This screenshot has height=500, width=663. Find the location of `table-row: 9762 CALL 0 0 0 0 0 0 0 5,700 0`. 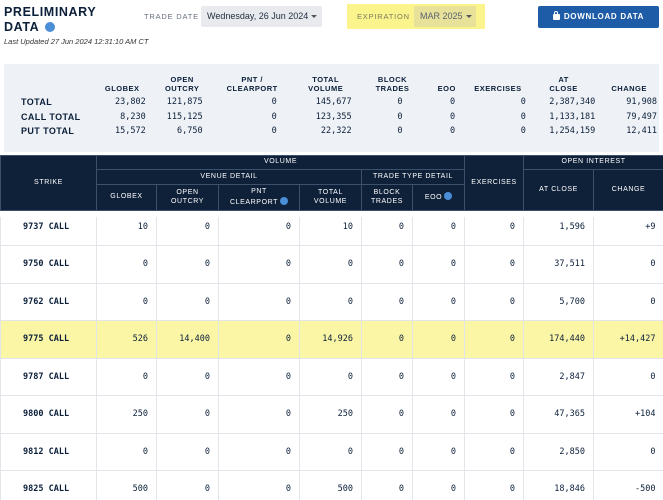

table-row: 9762 CALL 0 0 0 0 0 0 0 5,700 0 is located at coordinates (331, 302).